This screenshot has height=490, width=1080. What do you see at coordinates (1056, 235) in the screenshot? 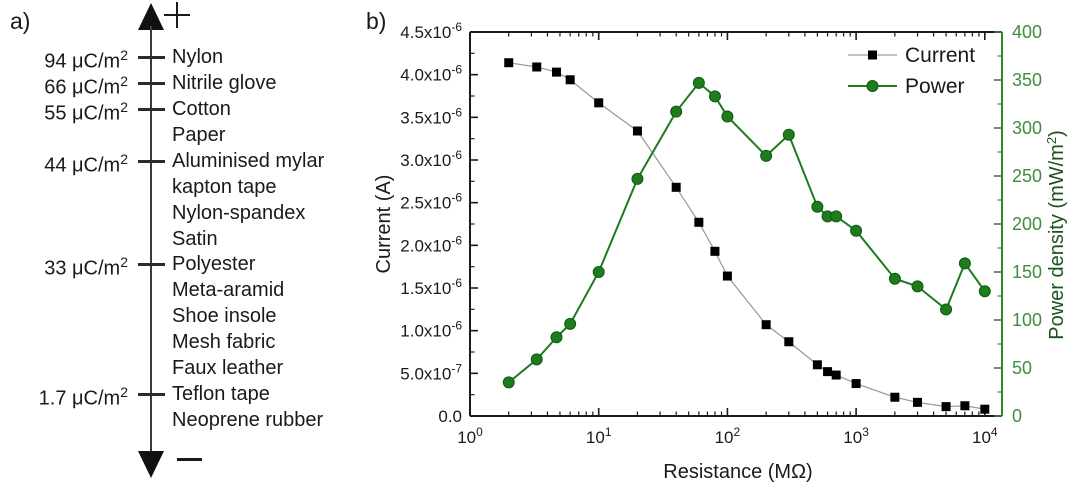
I see `y-right-axis-title: Power density (mW/m2)` at bounding box center [1056, 235].